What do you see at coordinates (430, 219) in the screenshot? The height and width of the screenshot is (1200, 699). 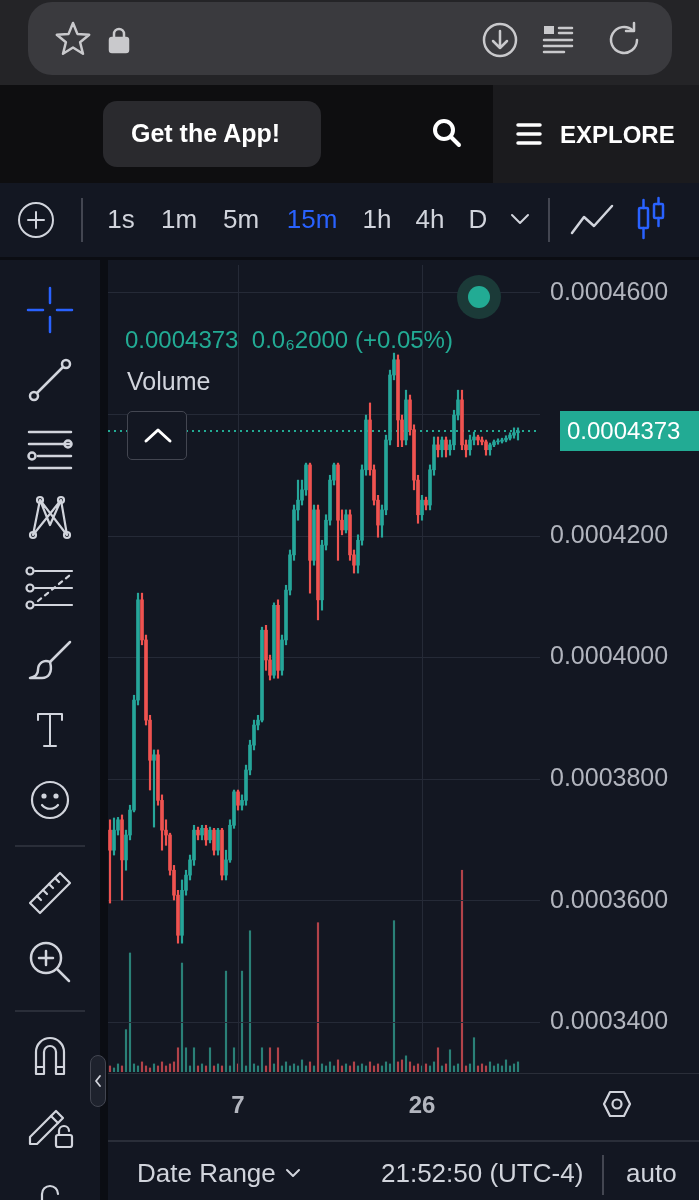 I see `text: 4h` at bounding box center [430, 219].